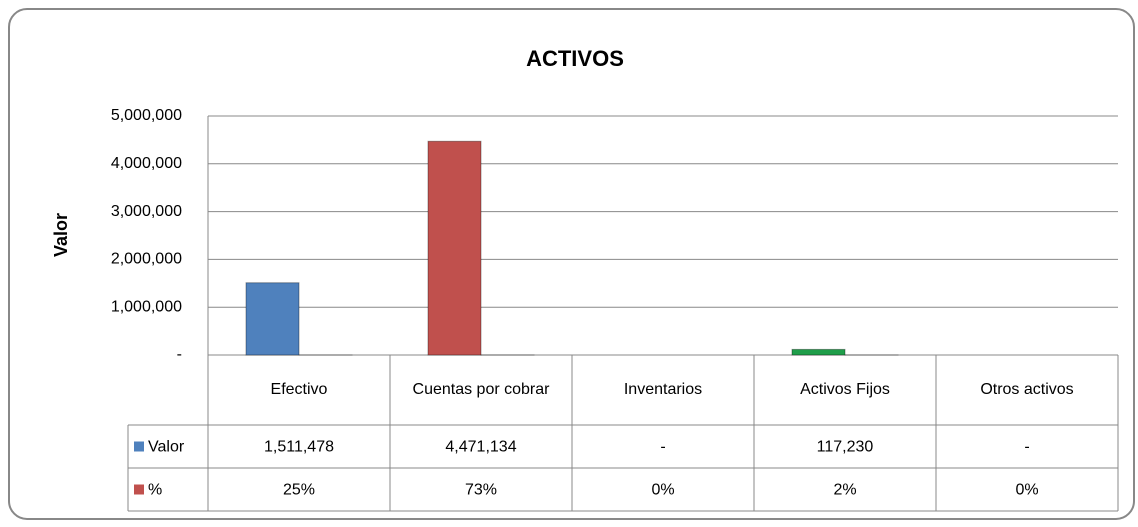 This screenshot has width=1138, height=527. What do you see at coordinates (146, 115) in the screenshot?
I see `y-tick-label: 5,000,000` at bounding box center [146, 115].